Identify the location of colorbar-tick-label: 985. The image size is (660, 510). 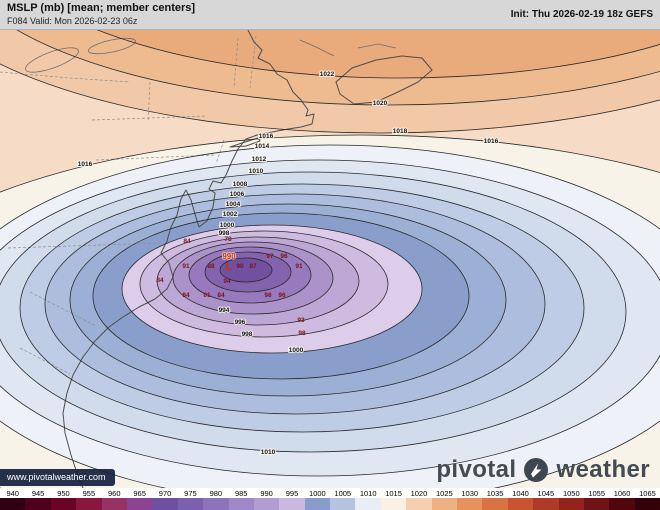
(241, 493).